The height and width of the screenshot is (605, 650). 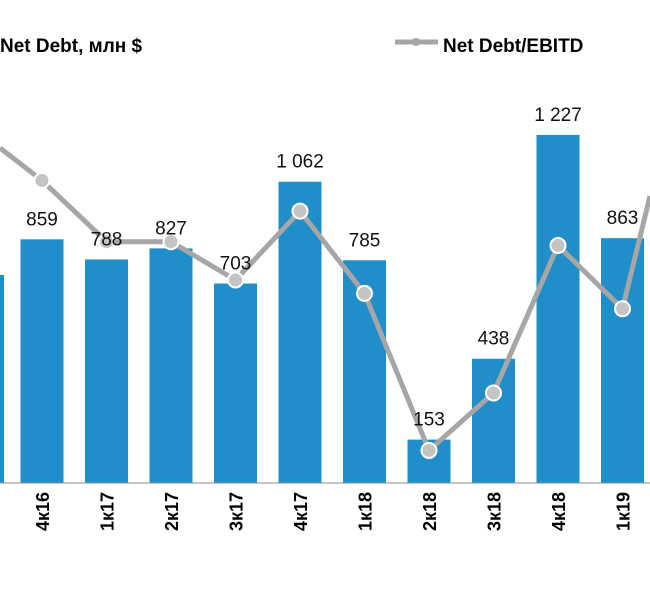 I want to click on x-tick-label: 2к18, so click(x=430, y=511).